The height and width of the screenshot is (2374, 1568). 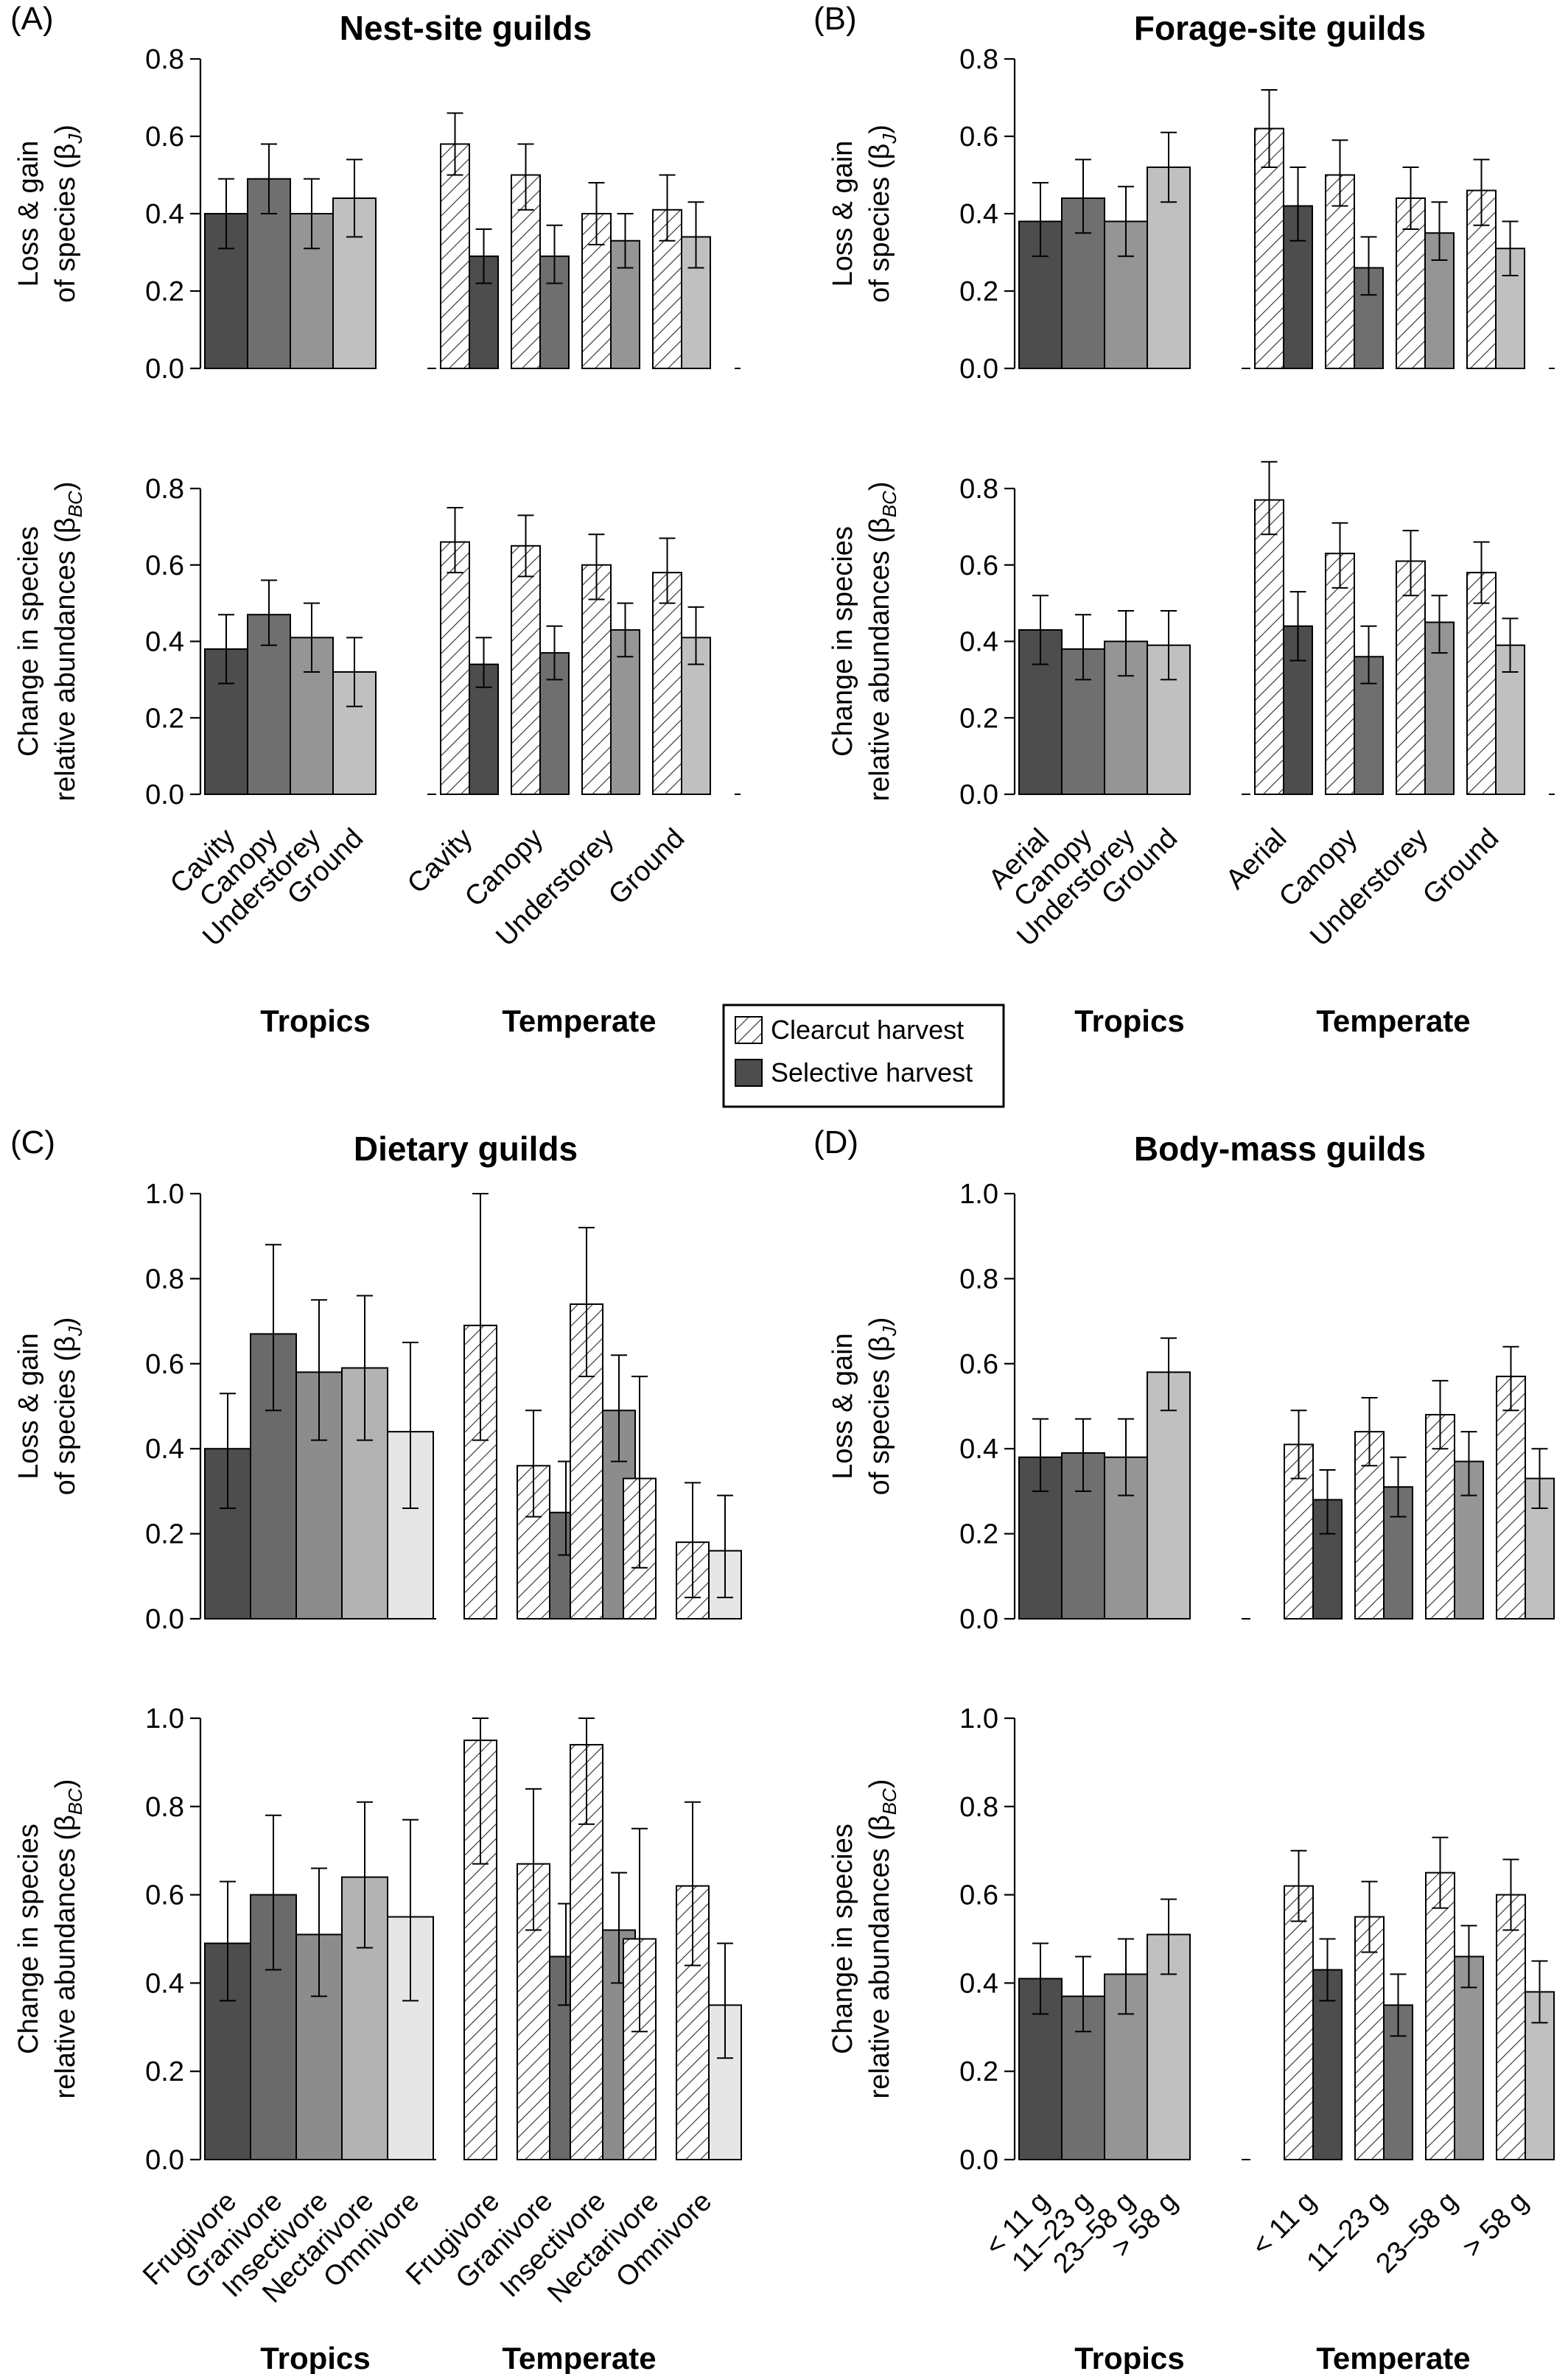 What do you see at coordinates (867, 1030) in the screenshot?
I see `legend-label: Clearcut harvest` at bounding box center [867, 1030].